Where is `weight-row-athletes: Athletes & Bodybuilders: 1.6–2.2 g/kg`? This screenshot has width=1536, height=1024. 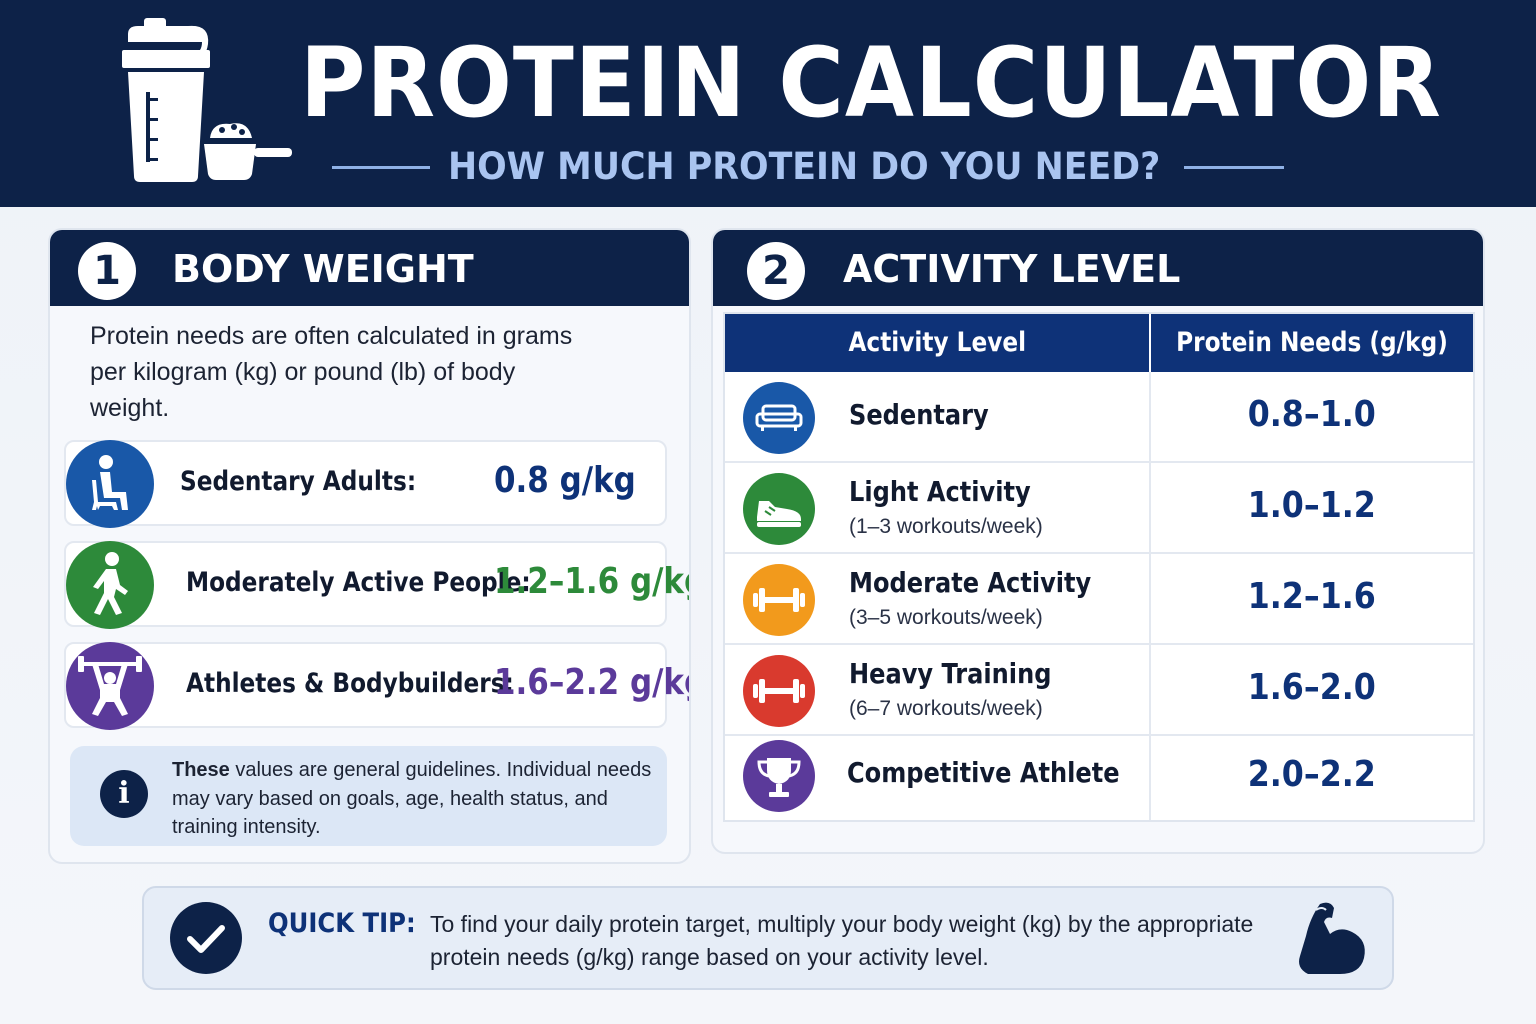 weight-row-athletes: Athletes & Bodybuilders: 1.6–2.2 g/kg is located at coordinates (376, 686).